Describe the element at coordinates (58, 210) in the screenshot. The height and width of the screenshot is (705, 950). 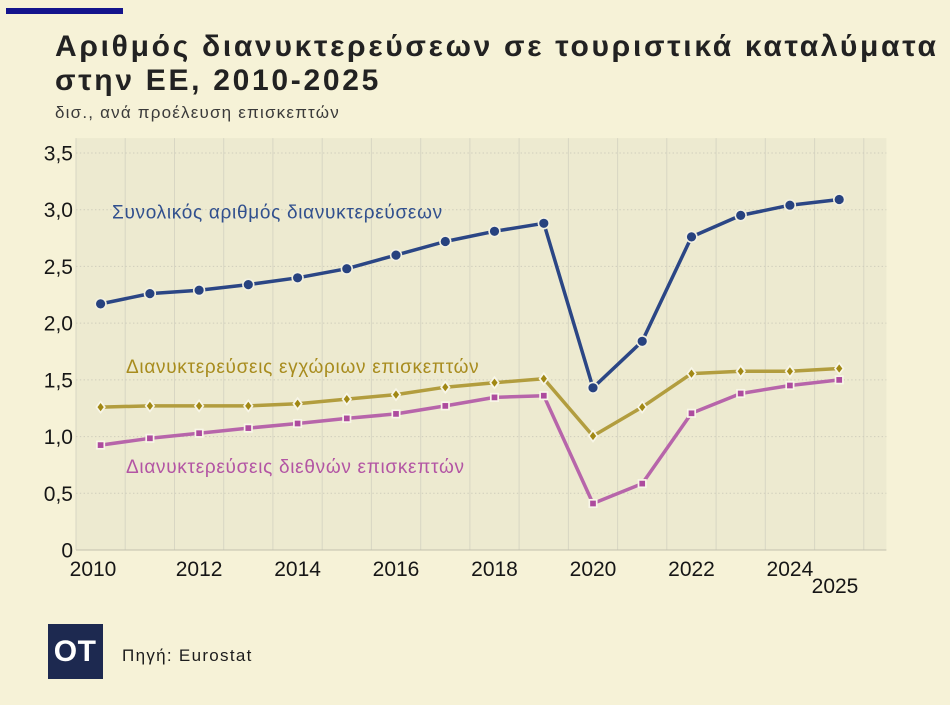
I see `svg-text: 3,0` at that location.